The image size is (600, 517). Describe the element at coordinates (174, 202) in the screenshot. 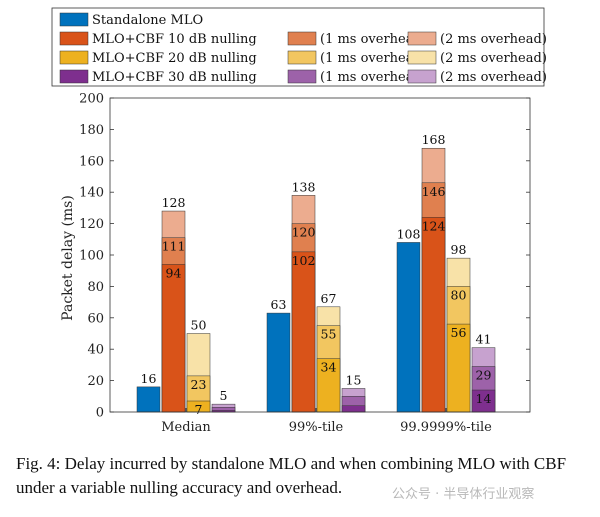

I see `bar-value-label: 128` at that location.